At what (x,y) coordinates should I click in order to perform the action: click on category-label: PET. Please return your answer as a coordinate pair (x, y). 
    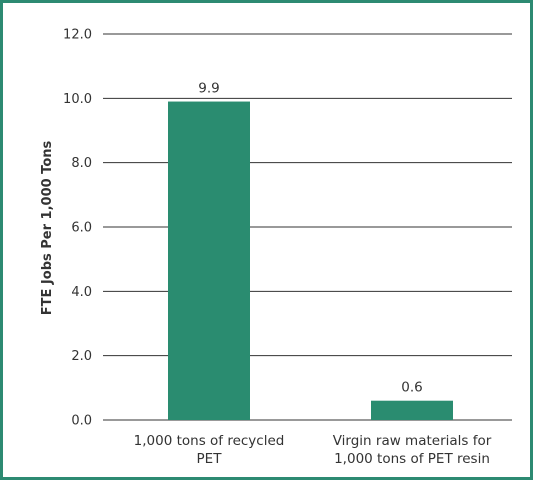
    Looking at the image, I should click on (210, 459).